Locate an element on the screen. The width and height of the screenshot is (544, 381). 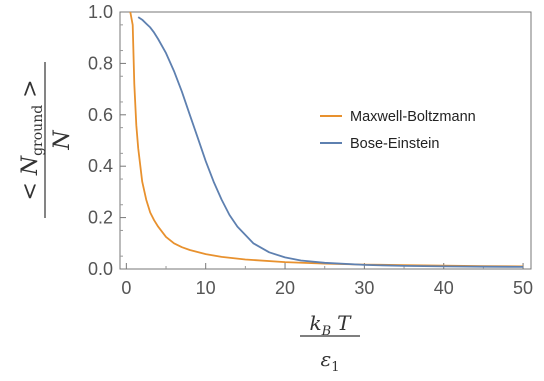
x-tick-label: 50 is located at coordinates (523, 288).